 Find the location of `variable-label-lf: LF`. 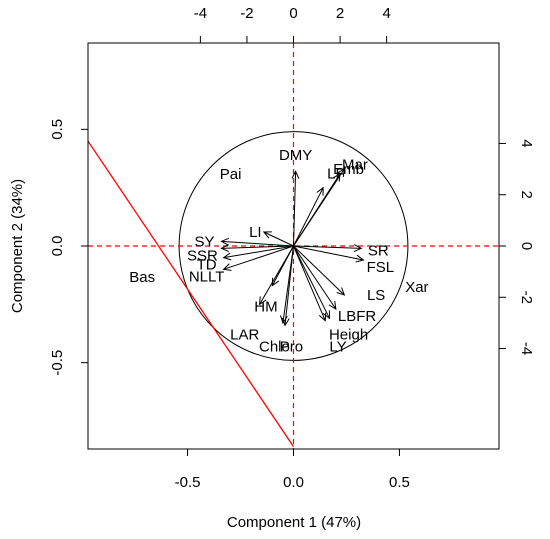

variable-label-lf: LF is located at coordinates (336, 174).